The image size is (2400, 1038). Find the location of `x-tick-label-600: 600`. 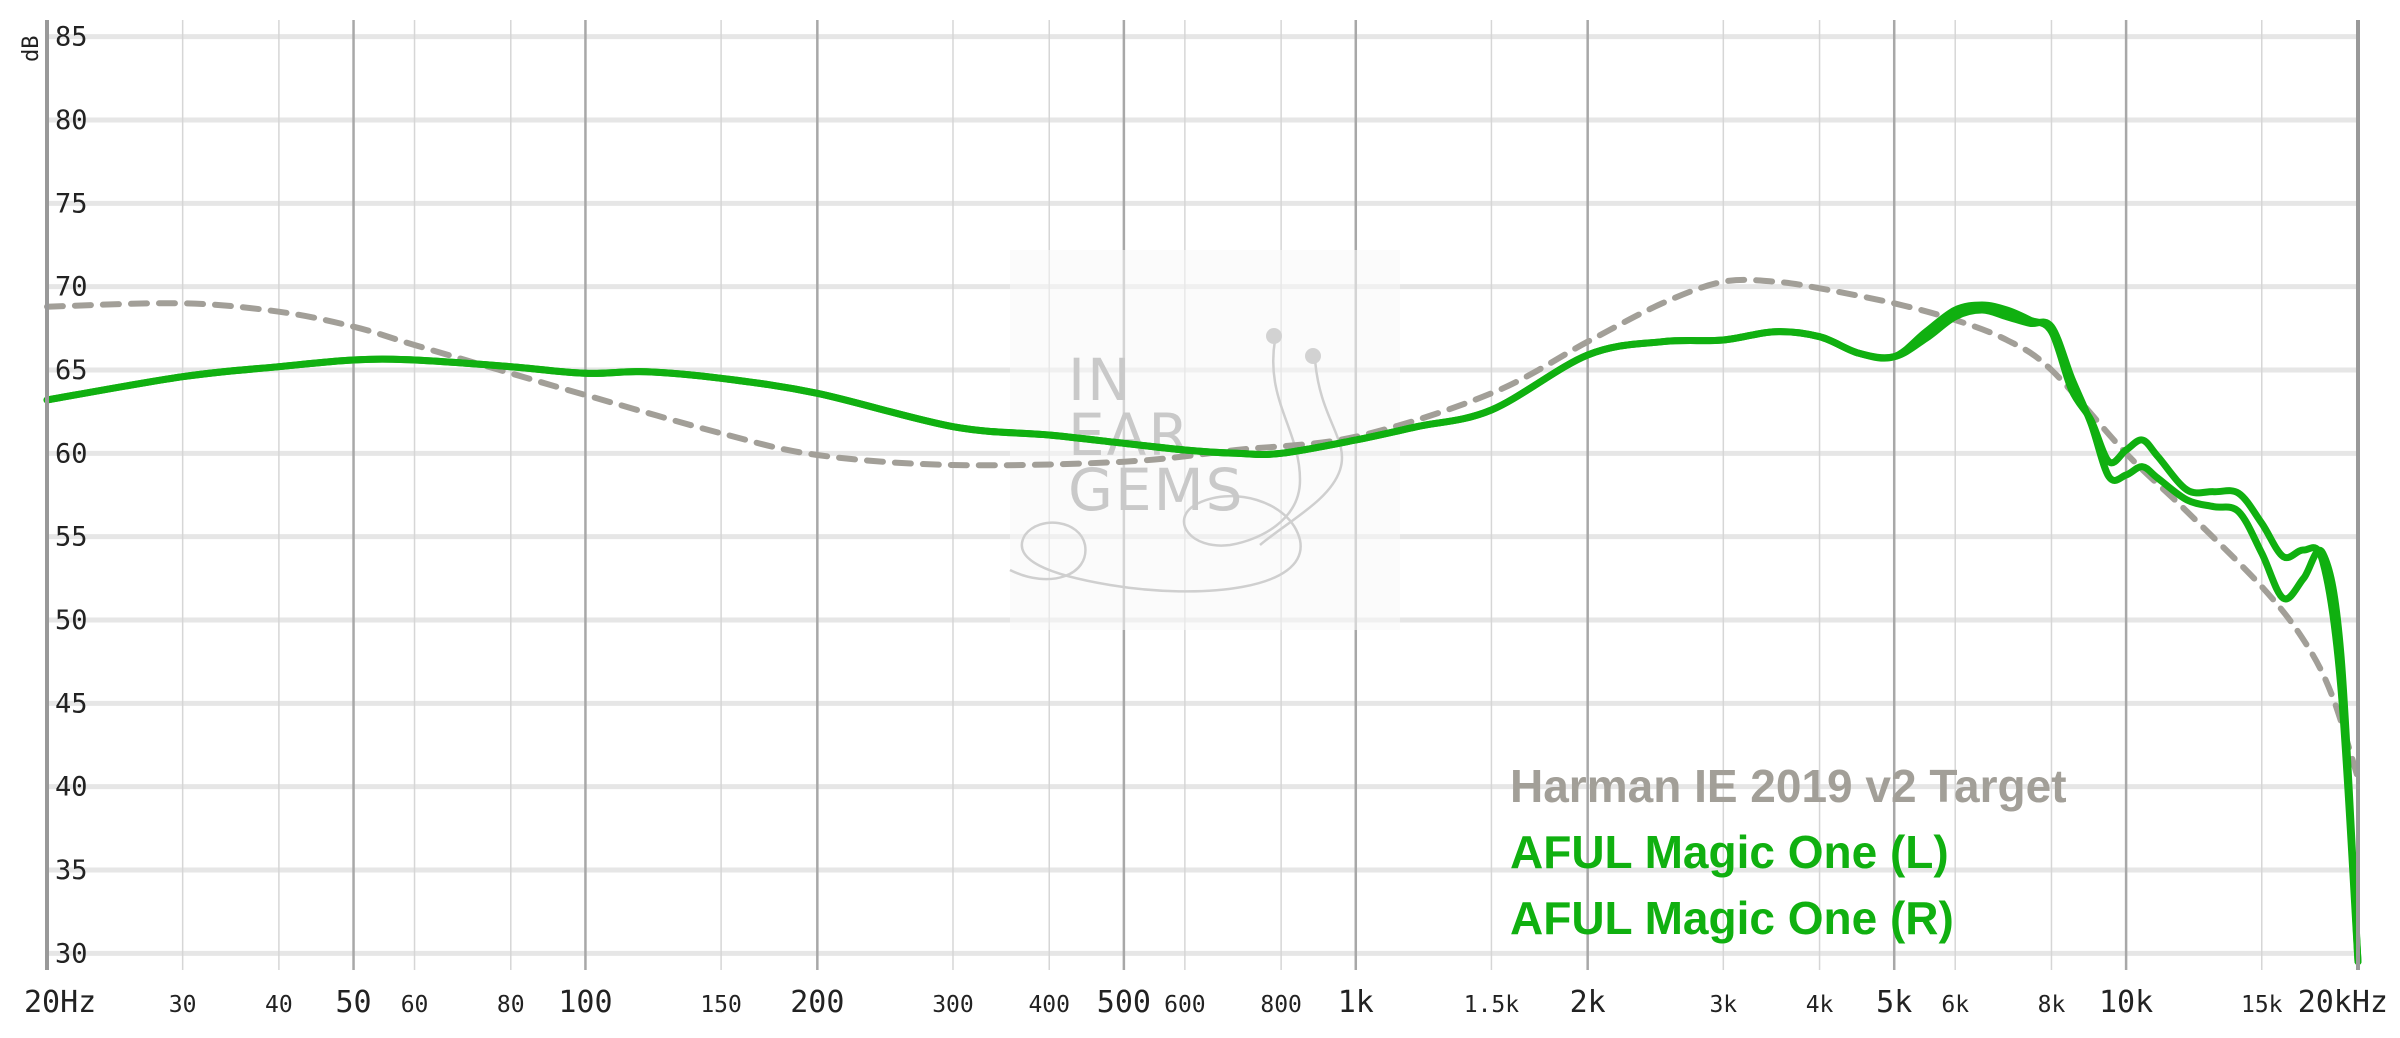

x-tick-label-600: 600 is located at coordinates (1185, 1005).